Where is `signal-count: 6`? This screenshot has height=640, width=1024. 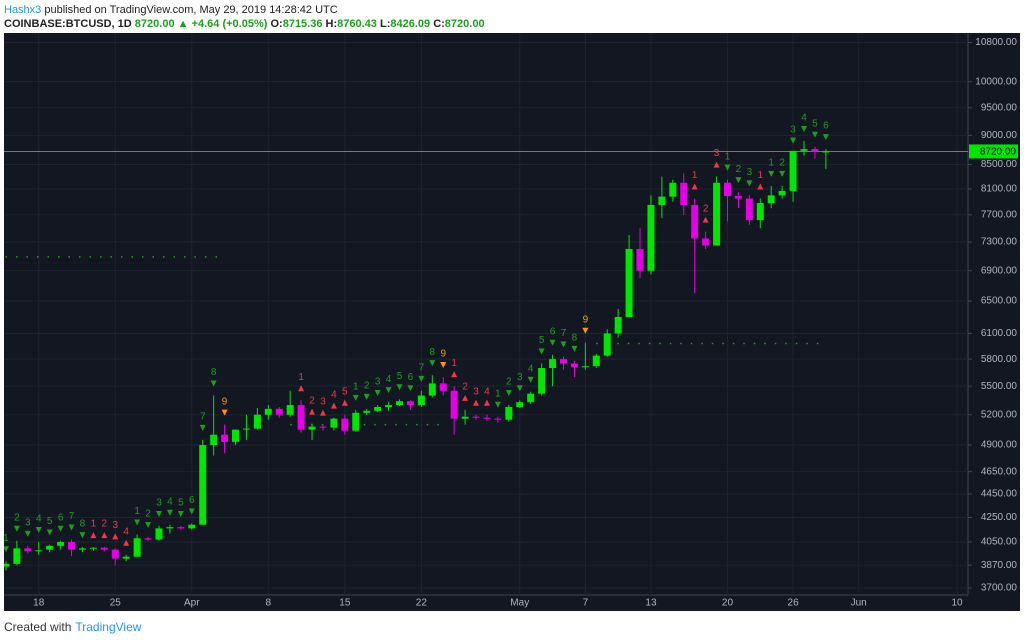 signal-count: 6 is located at coordinates (553, 331).